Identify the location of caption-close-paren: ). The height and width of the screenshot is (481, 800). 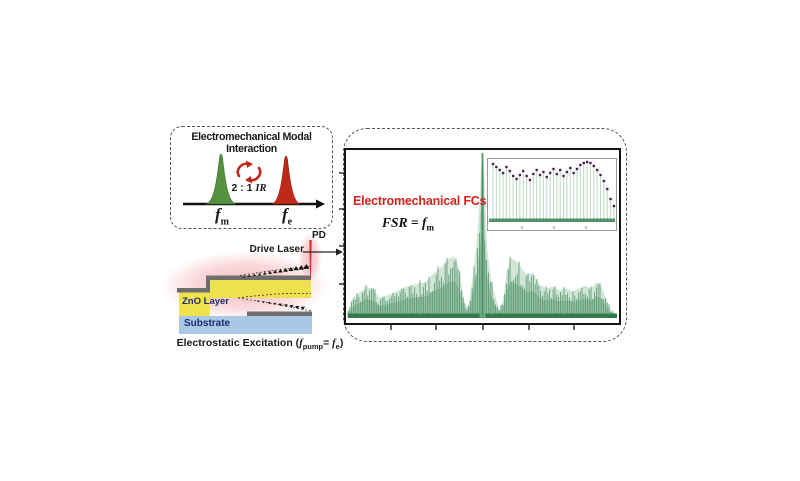
(341, 343).